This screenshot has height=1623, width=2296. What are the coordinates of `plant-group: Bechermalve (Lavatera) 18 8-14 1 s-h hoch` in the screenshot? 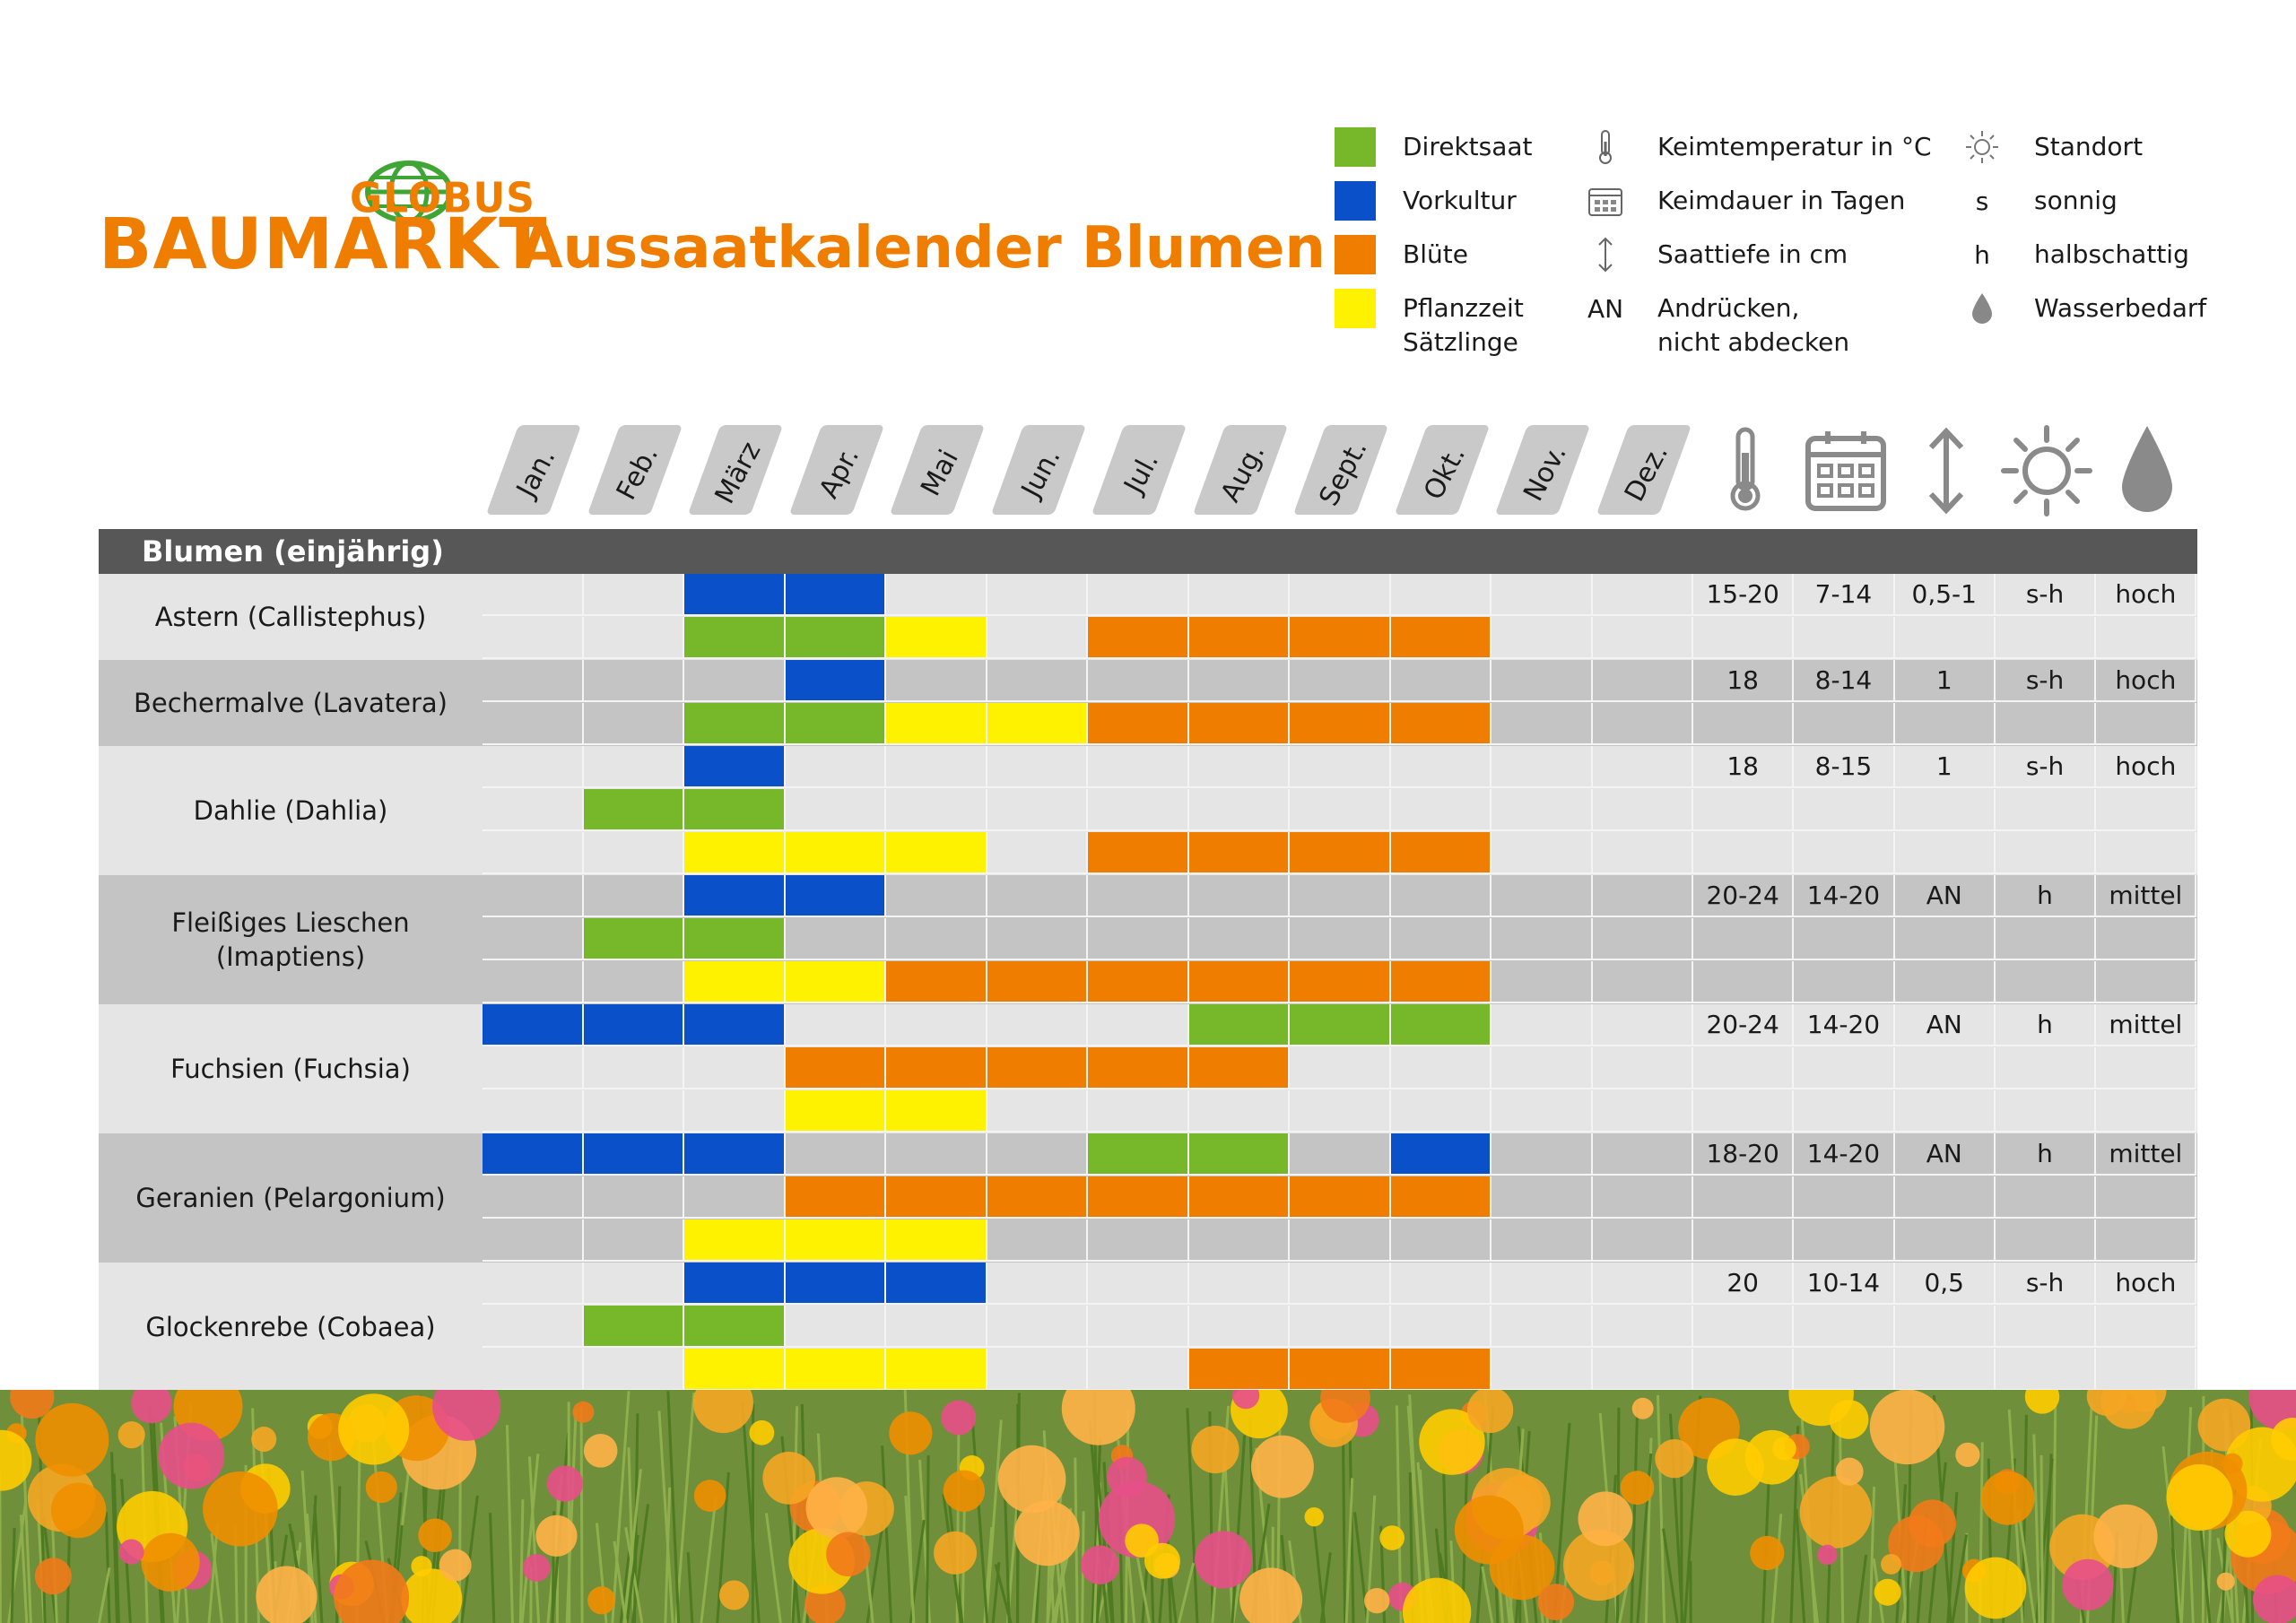 It's located at (1148, 703).